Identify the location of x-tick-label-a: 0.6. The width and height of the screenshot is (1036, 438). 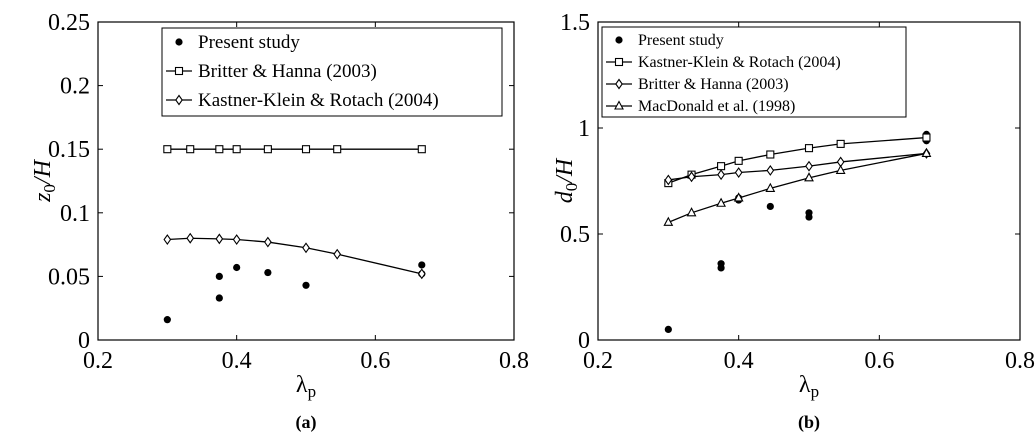
(375, 361).